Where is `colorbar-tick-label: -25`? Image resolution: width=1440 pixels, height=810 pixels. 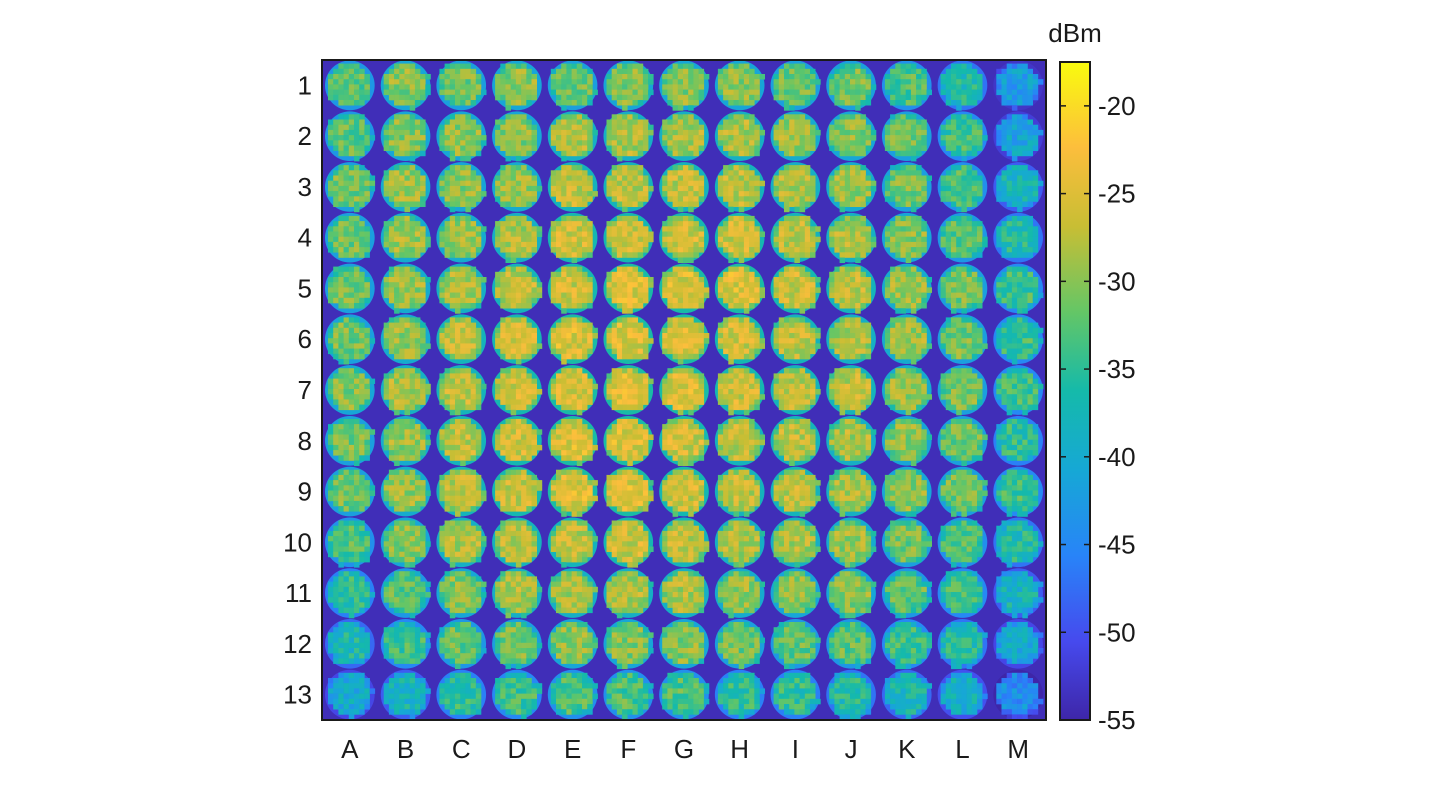
colorbar-tick-label: -25 is located at coordinates (1117, 194).